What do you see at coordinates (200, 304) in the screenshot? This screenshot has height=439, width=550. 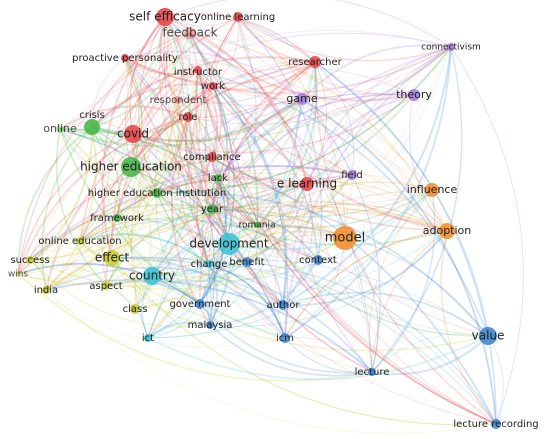 I see `node-label: government` at bounding box center [200, 304].